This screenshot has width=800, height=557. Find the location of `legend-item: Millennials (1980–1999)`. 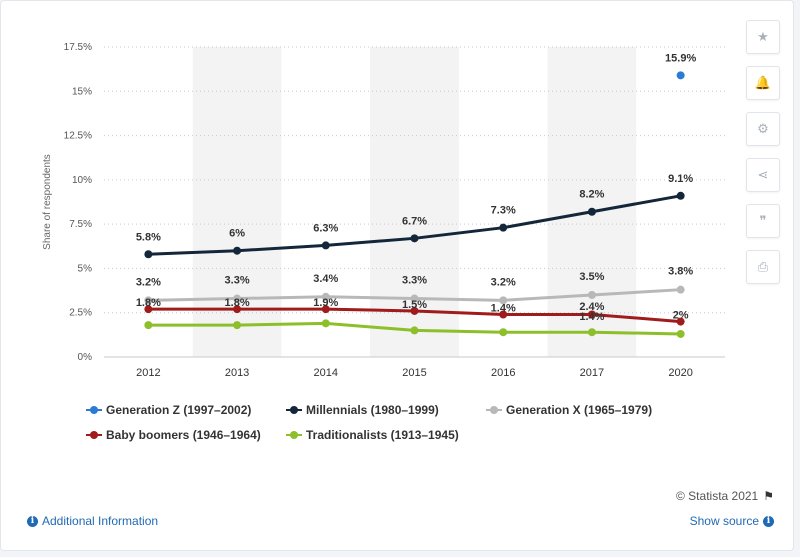

legend-item: Millennials (1980–1999) is located at coordinates (362, 410).